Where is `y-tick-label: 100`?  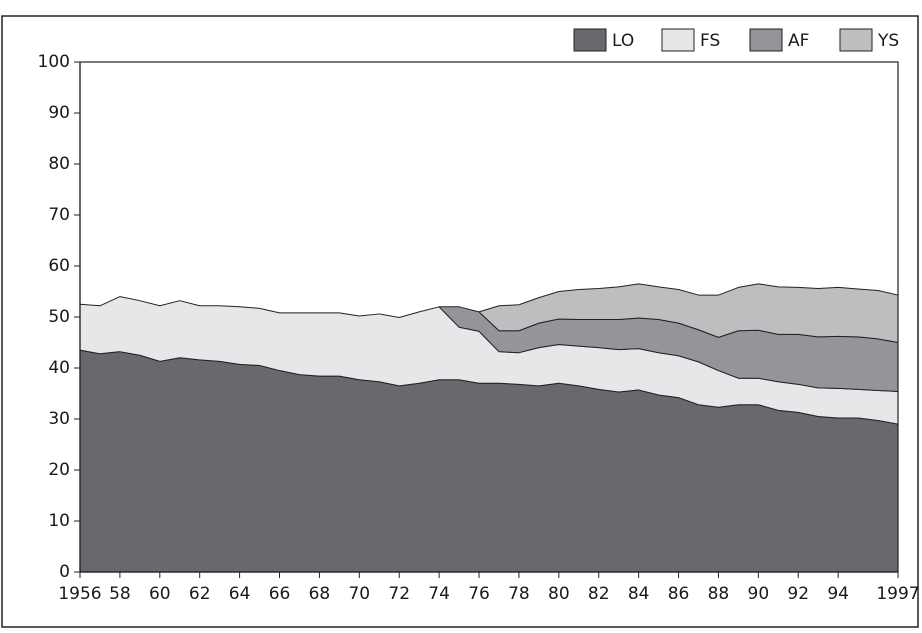 y-tick-label: 100 is located at coordinates (54, 62).